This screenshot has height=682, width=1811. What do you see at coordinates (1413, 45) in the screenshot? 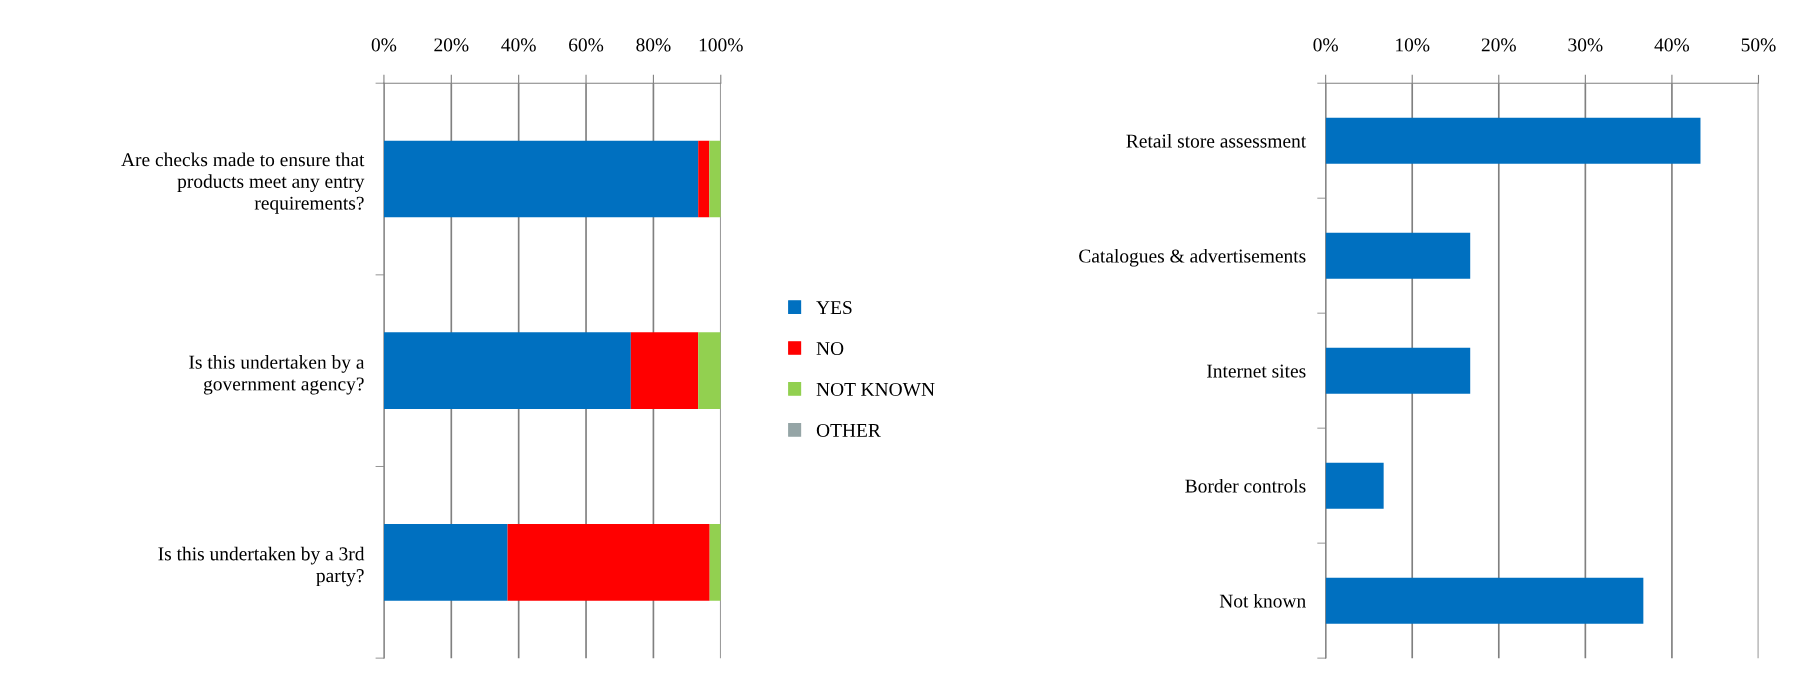
I see `x-tick-label: 10%` at bounding box center [1413, 45].